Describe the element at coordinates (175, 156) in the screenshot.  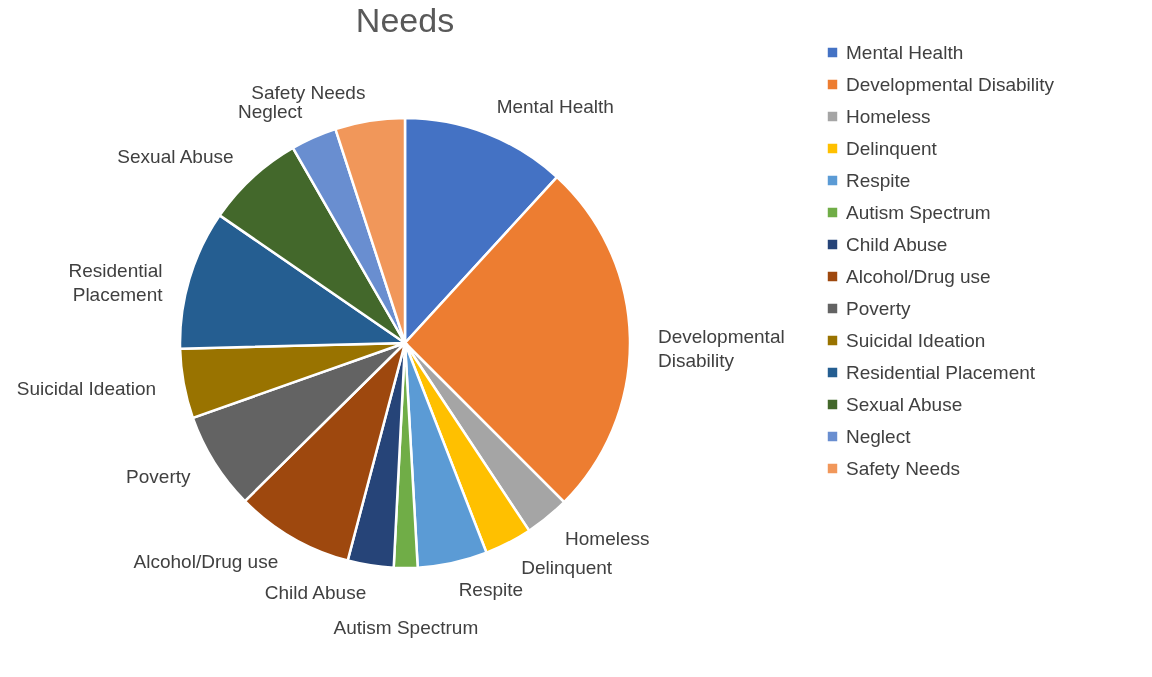
I see `slice-label: Sexual Abuse` at that location.